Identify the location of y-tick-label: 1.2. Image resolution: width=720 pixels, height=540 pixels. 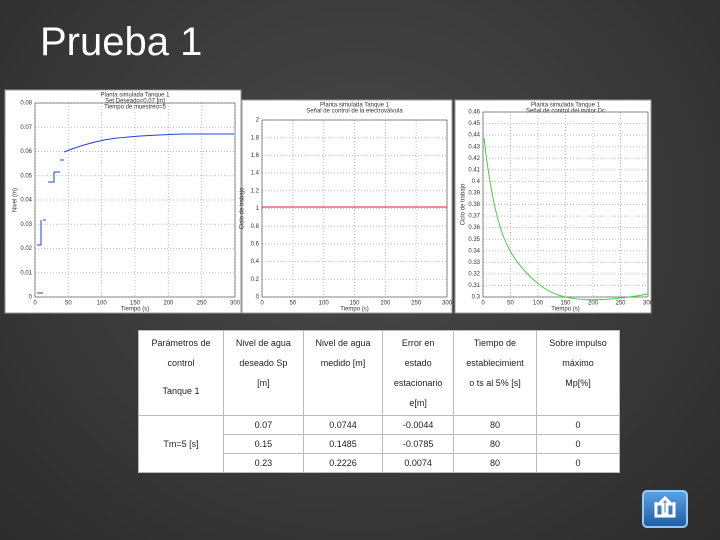
(255, 191).